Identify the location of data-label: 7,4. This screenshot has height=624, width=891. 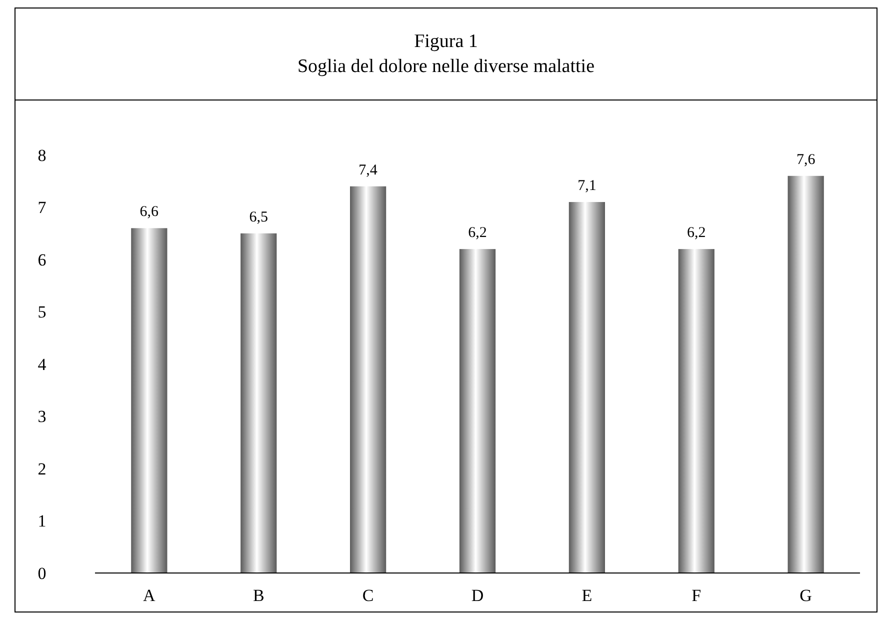
(368, 170).